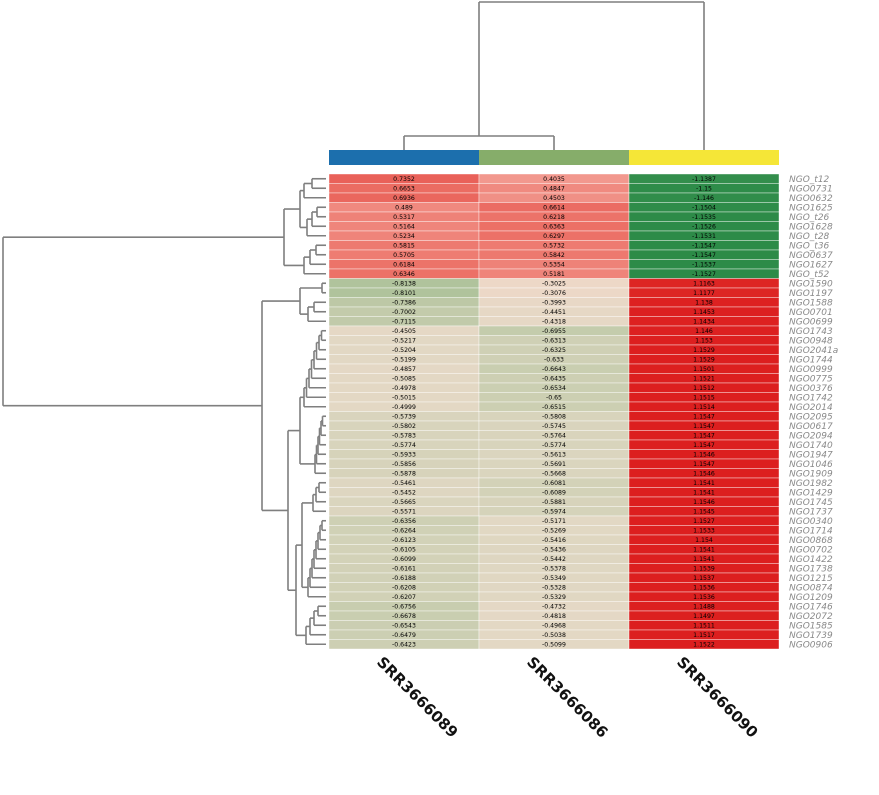 This screenshot has height=795, width=879. I want to click on cell-value-label: -0.5665, so click(404, 502).